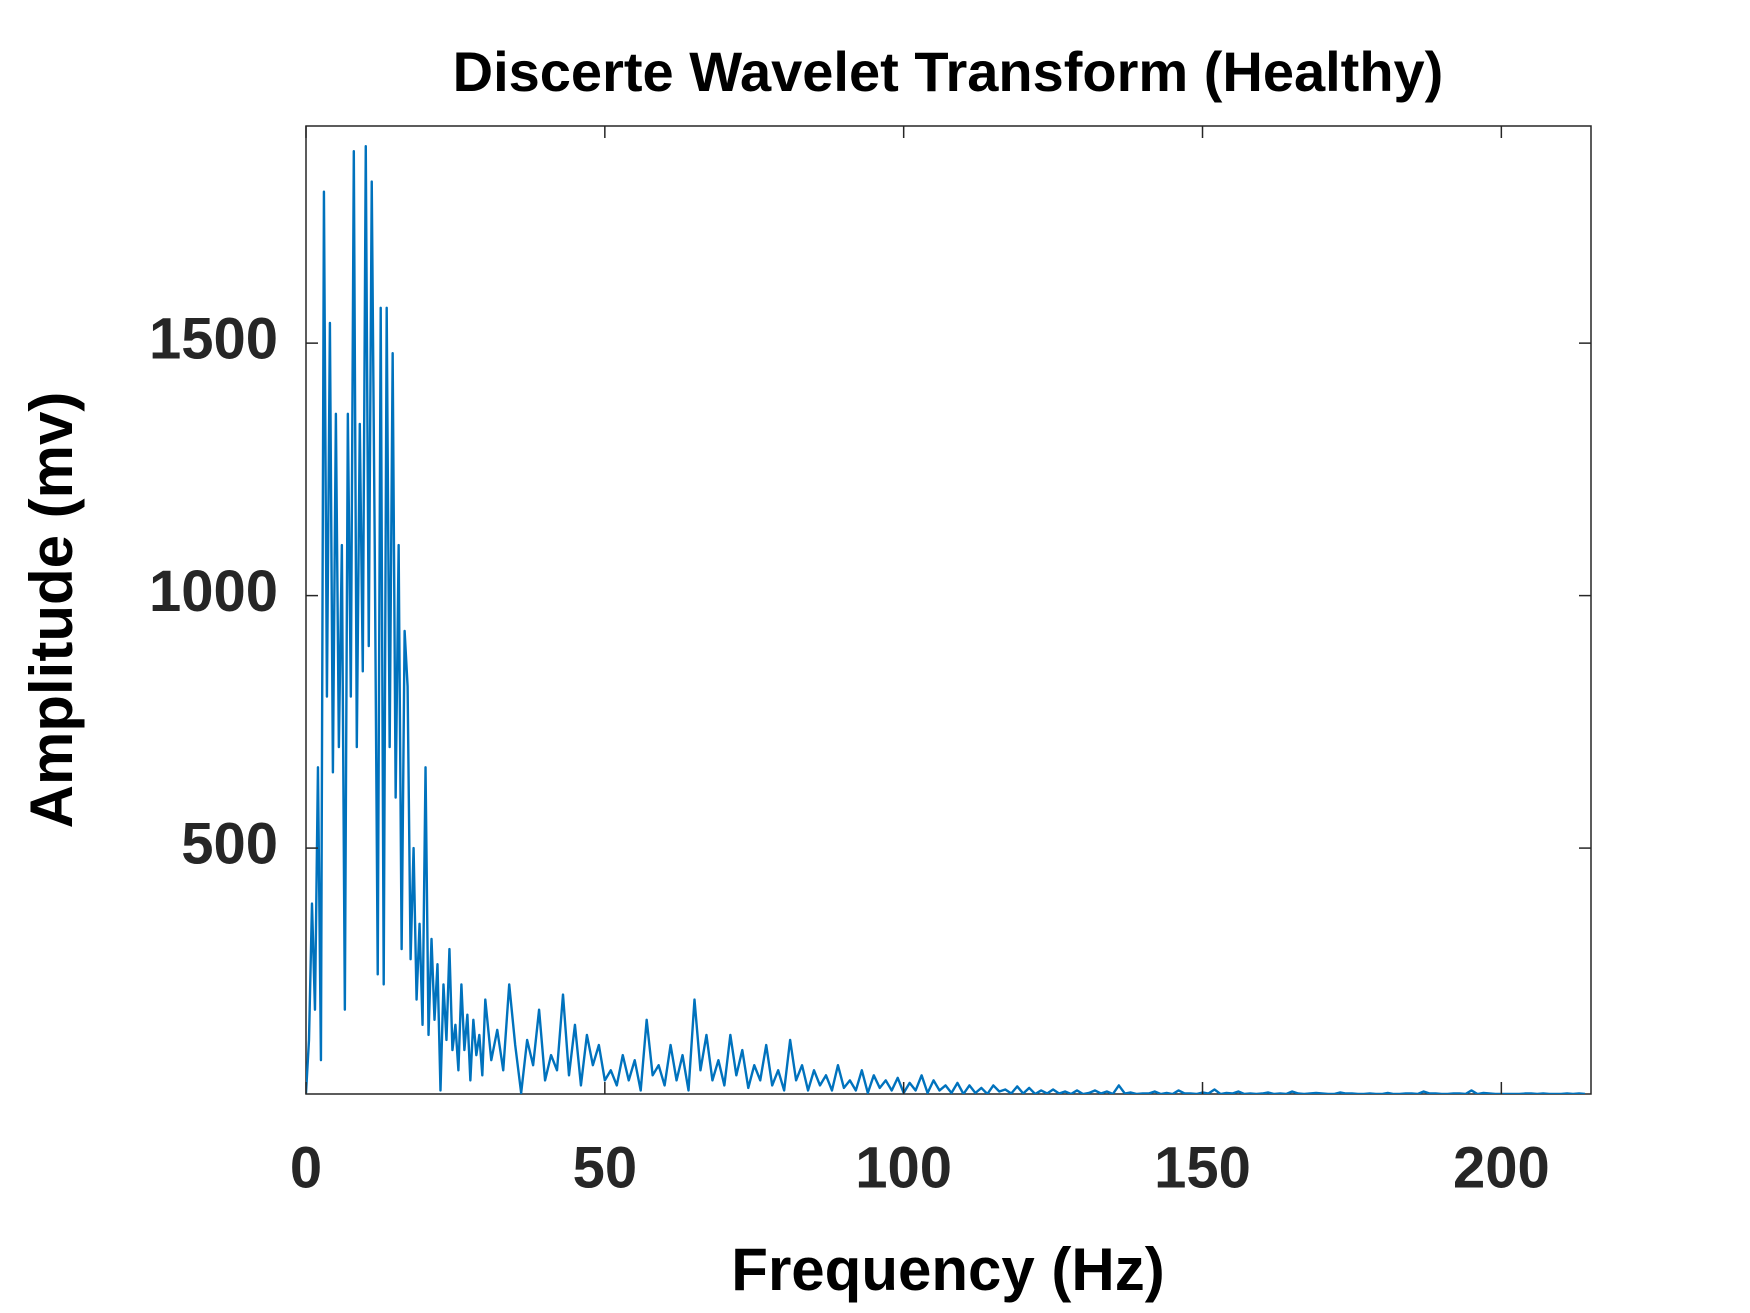 The image size is (1750, 1313). Describe the element at coordinates (213, 591) in the screenshot. I see `y-tick-label: 1000` at that location.